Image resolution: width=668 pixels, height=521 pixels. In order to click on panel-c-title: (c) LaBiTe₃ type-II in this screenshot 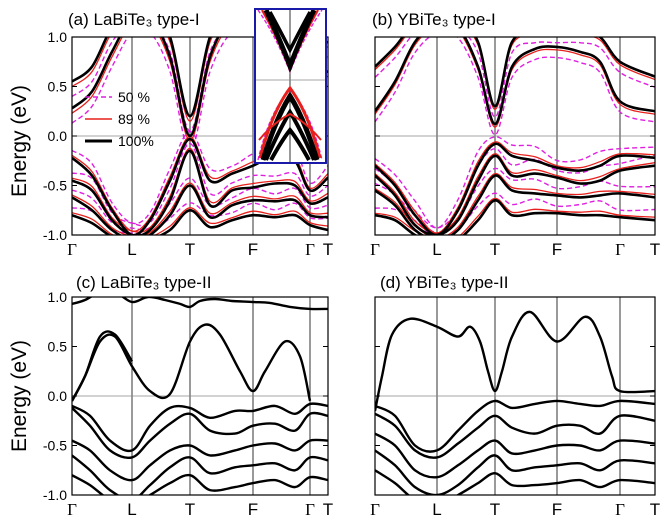, I will do `click(143, 282)`.